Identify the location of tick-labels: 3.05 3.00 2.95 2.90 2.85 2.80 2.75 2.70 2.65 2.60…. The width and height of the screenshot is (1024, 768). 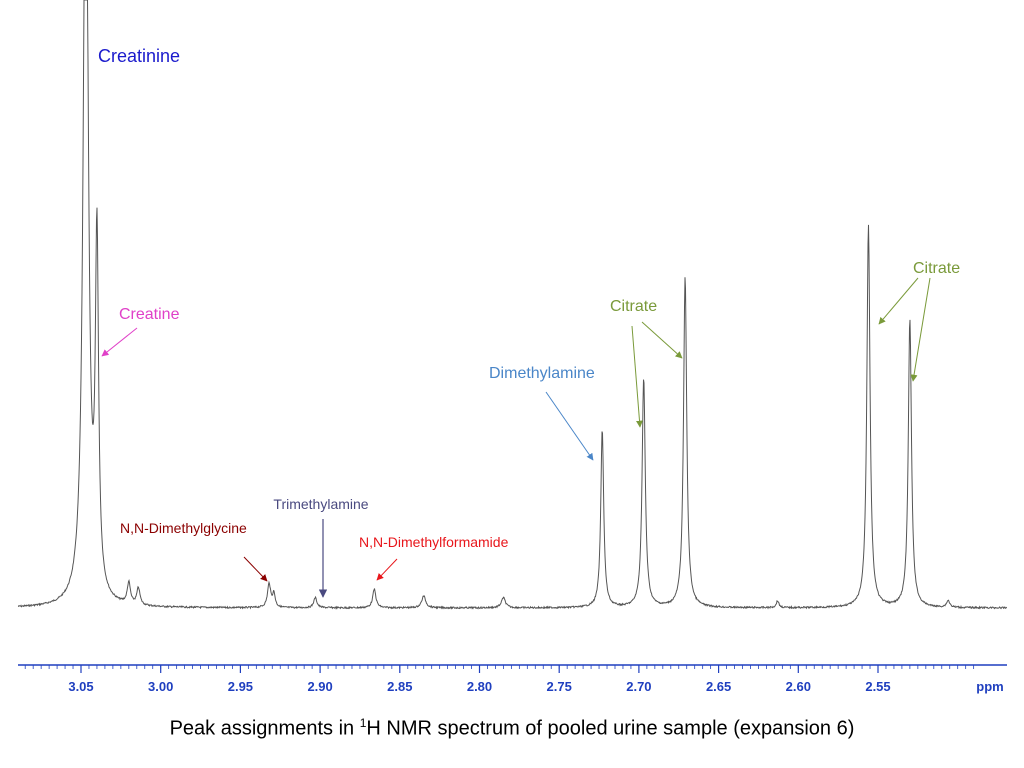
(479, 686).